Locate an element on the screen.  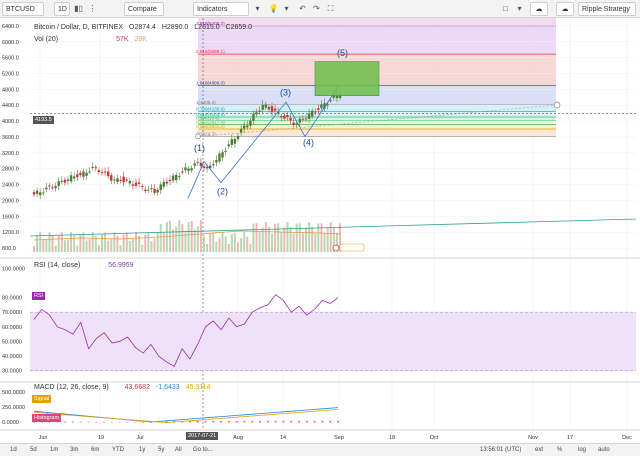
redo-icon: ↷ is located at coordinates (316, 8).